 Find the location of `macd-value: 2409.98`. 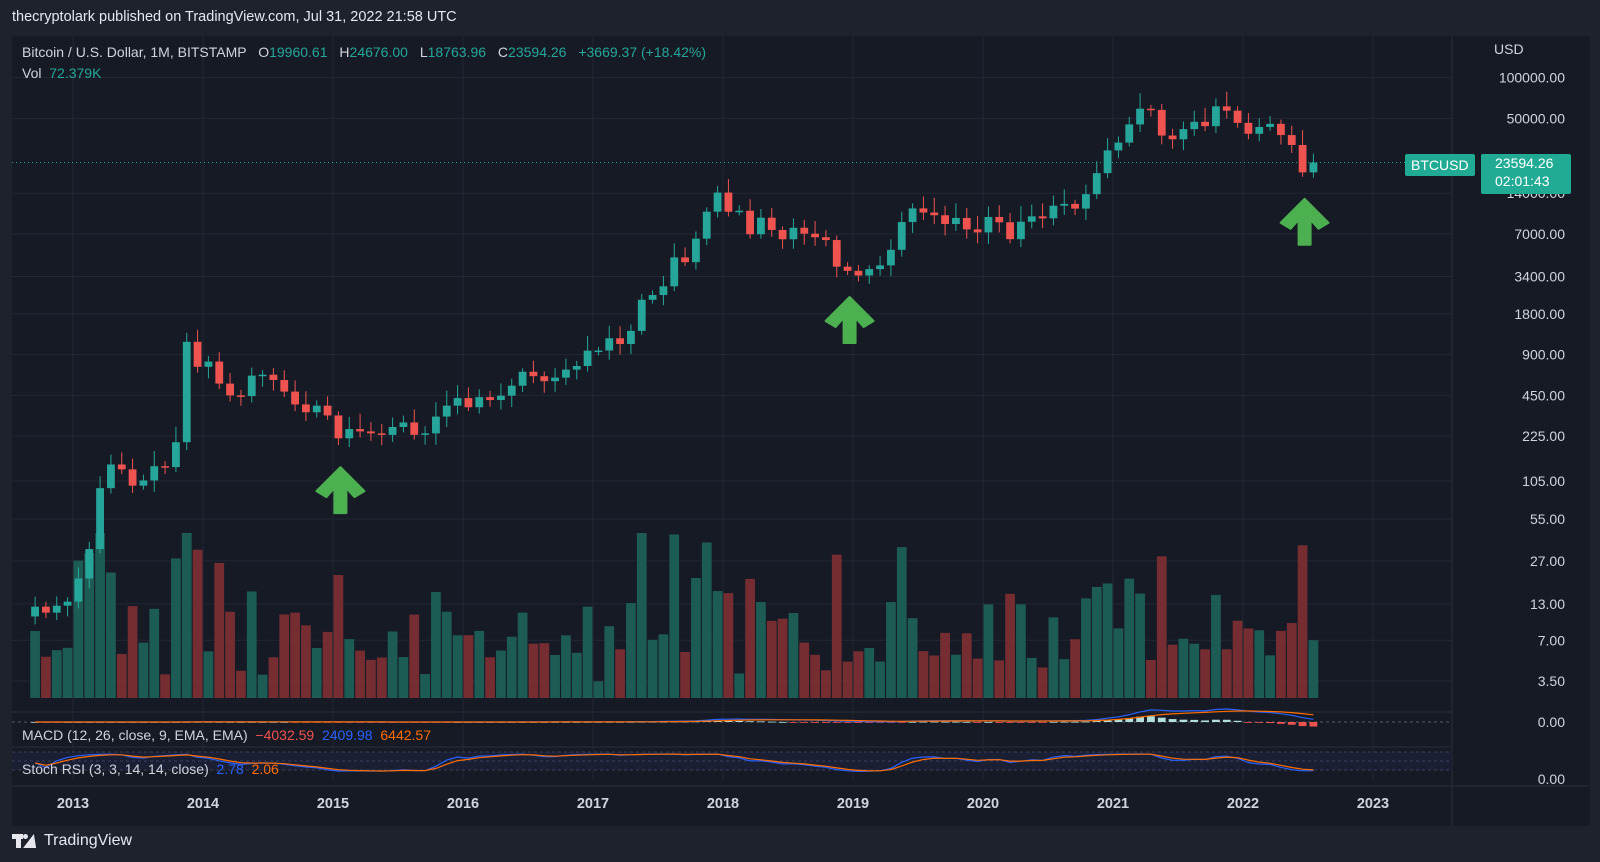

macd-value: 2409.98 is located at coordinates (347, 735).